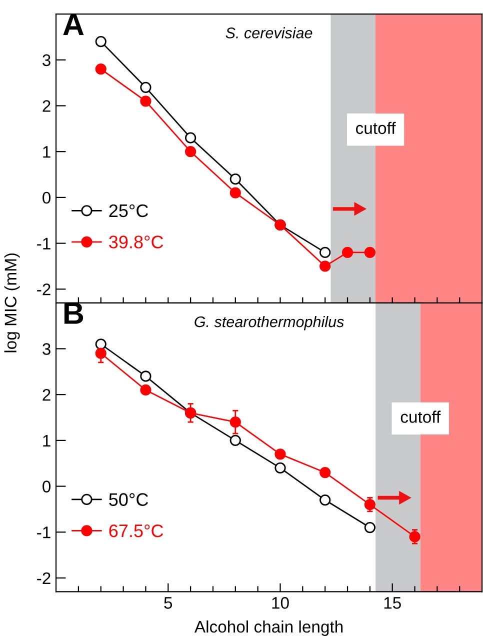  What do you see at coordinates (136, 531) in the screenshot?
I see `legend-label: 67.5°C` at bounding box center [136, 531].